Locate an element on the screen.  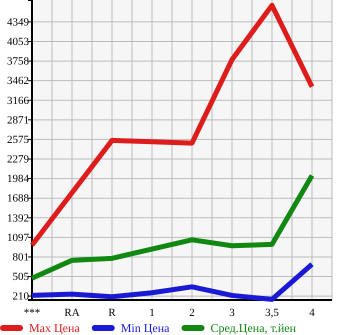
y-tick-label: 1097 is located at coordinates (18, 238).